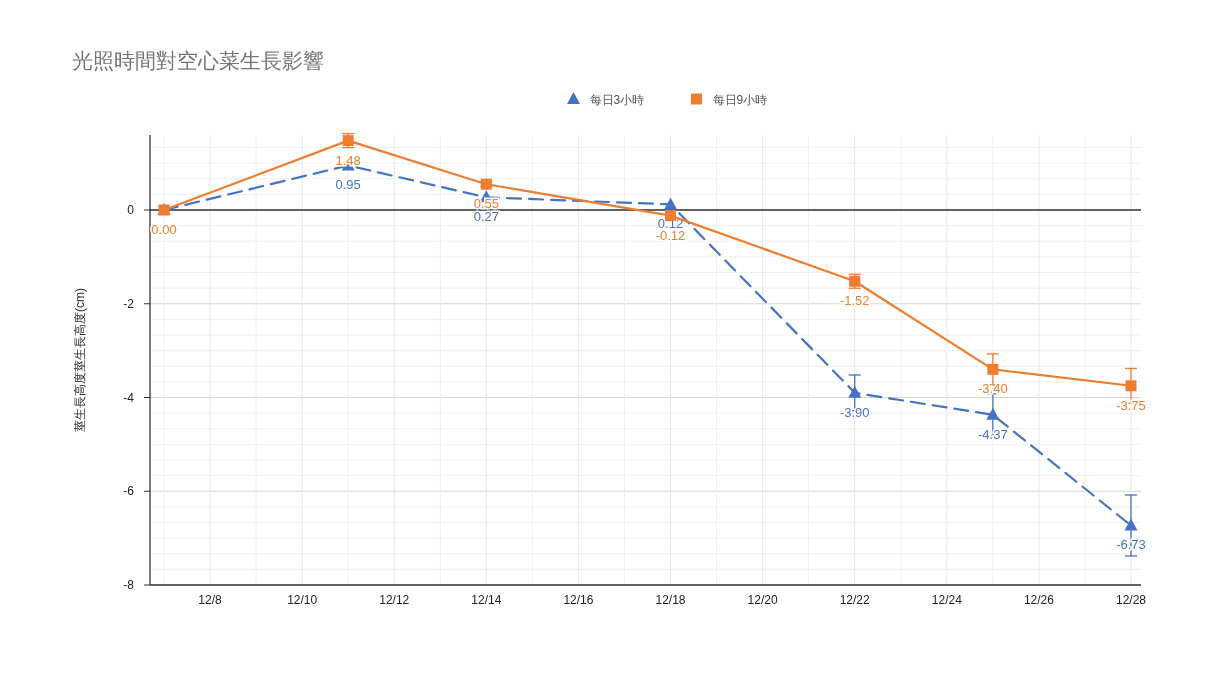 This screenshot has width=1211, height=680. I want to click on data-label: -3.40, so click(993, 389).